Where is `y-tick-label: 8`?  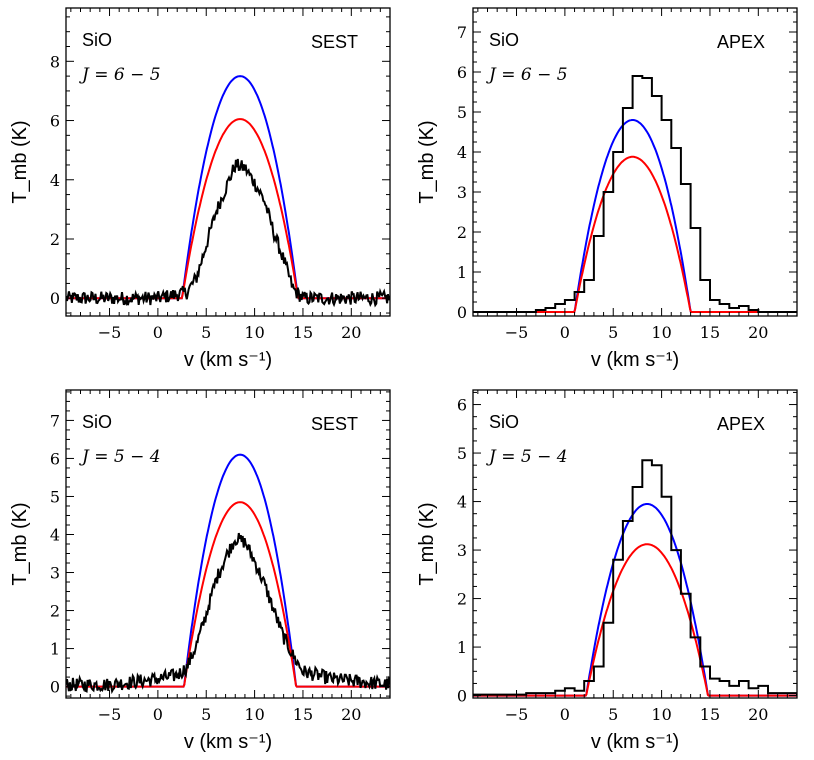
y-tick-label: 8 is located at coordinates (55, 61).